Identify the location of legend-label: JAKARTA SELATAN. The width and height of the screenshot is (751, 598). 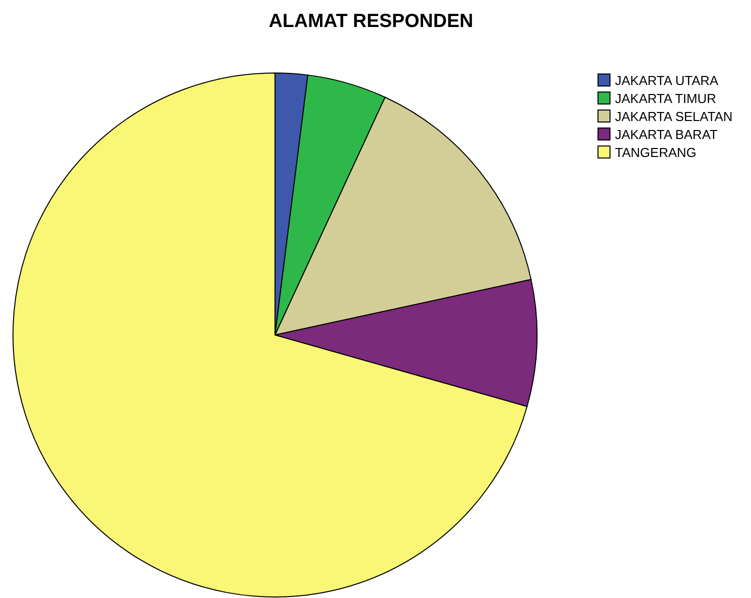
(674, 116).